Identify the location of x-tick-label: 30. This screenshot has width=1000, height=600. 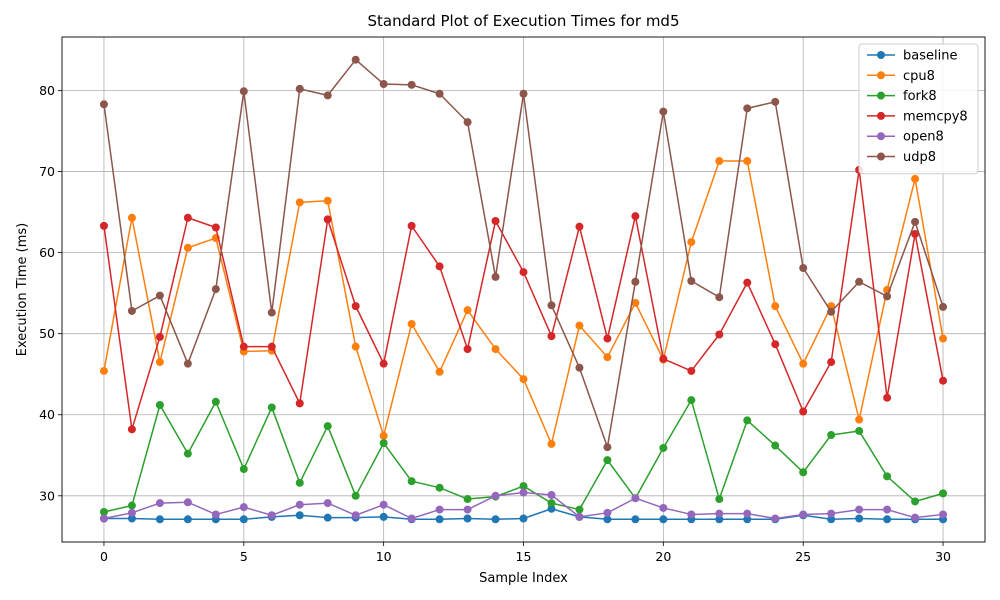
(943, 556).